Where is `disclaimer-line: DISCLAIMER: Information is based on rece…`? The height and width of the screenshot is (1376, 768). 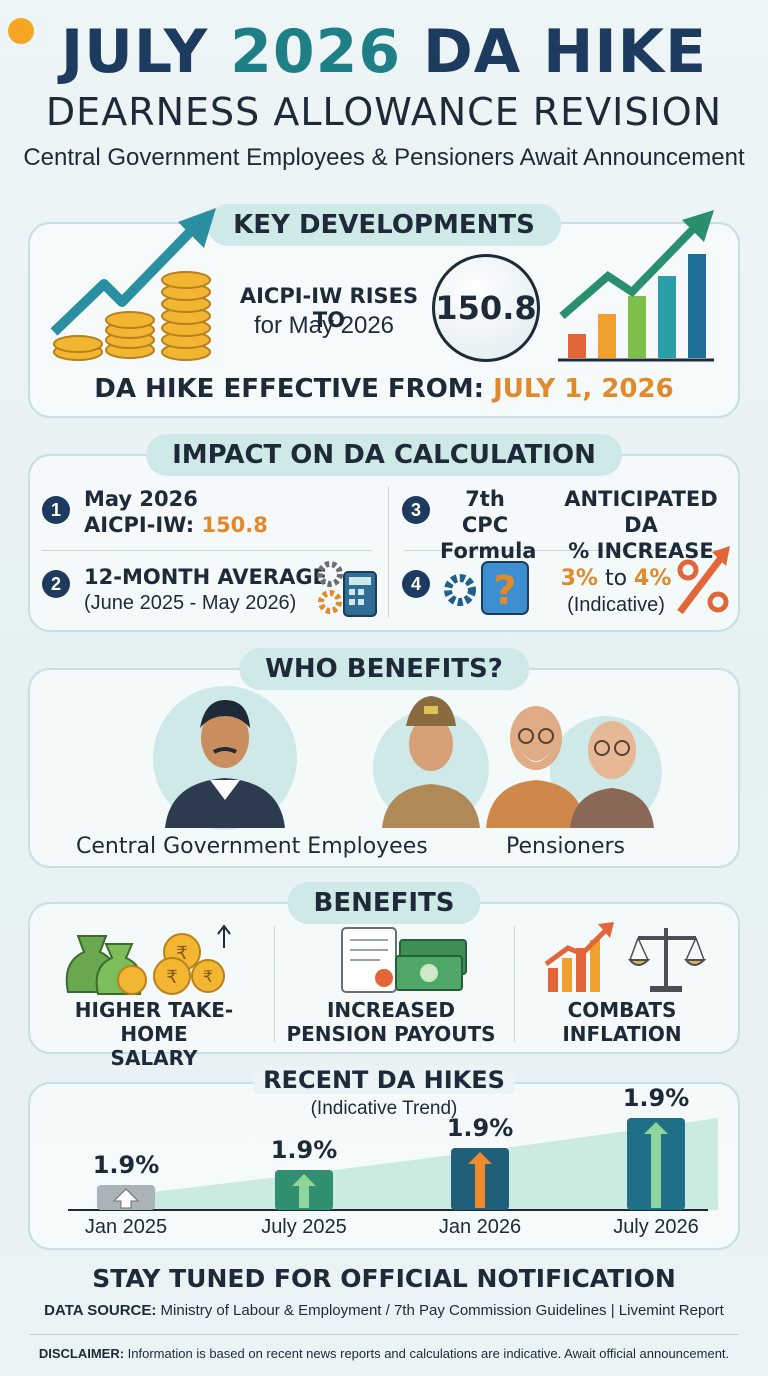
disclaimer-line: DISCLAIMER: Information is based on rece… is located at coordinates (384, 1353).